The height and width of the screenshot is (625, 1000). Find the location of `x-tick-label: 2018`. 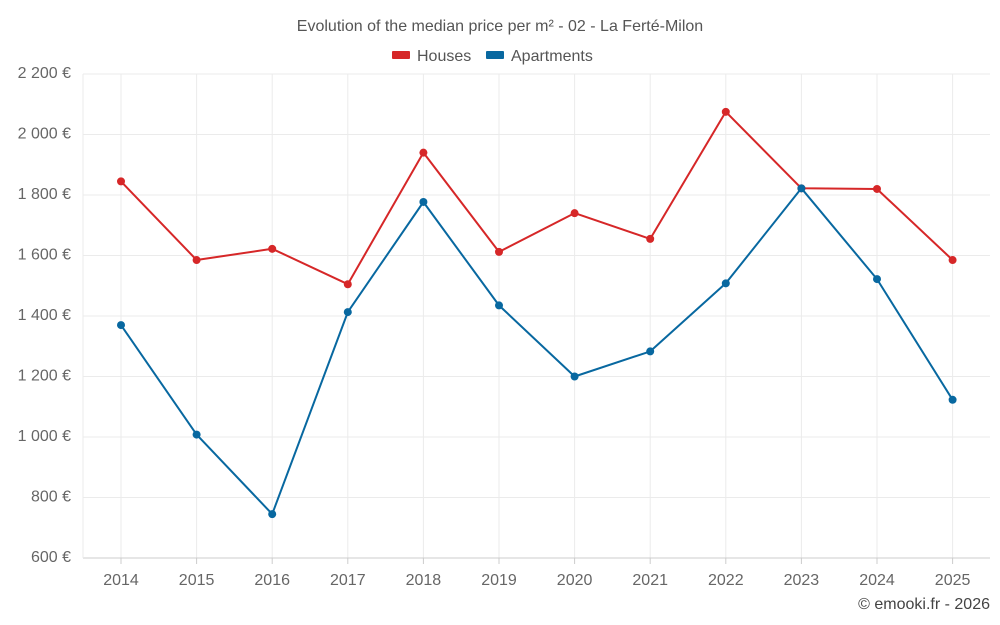

x-tick-label: 2018 is located at coordinates (424, 580).